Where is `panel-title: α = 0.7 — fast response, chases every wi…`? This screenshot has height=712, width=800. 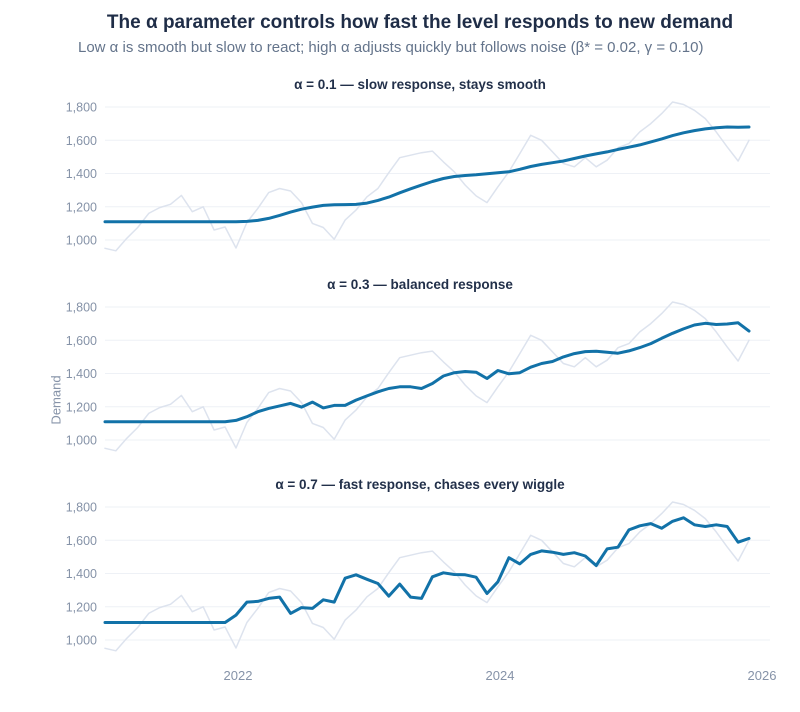
panel-title: α = 0.7 — fast response, chases every wi… is located at coordinates (420, 484).